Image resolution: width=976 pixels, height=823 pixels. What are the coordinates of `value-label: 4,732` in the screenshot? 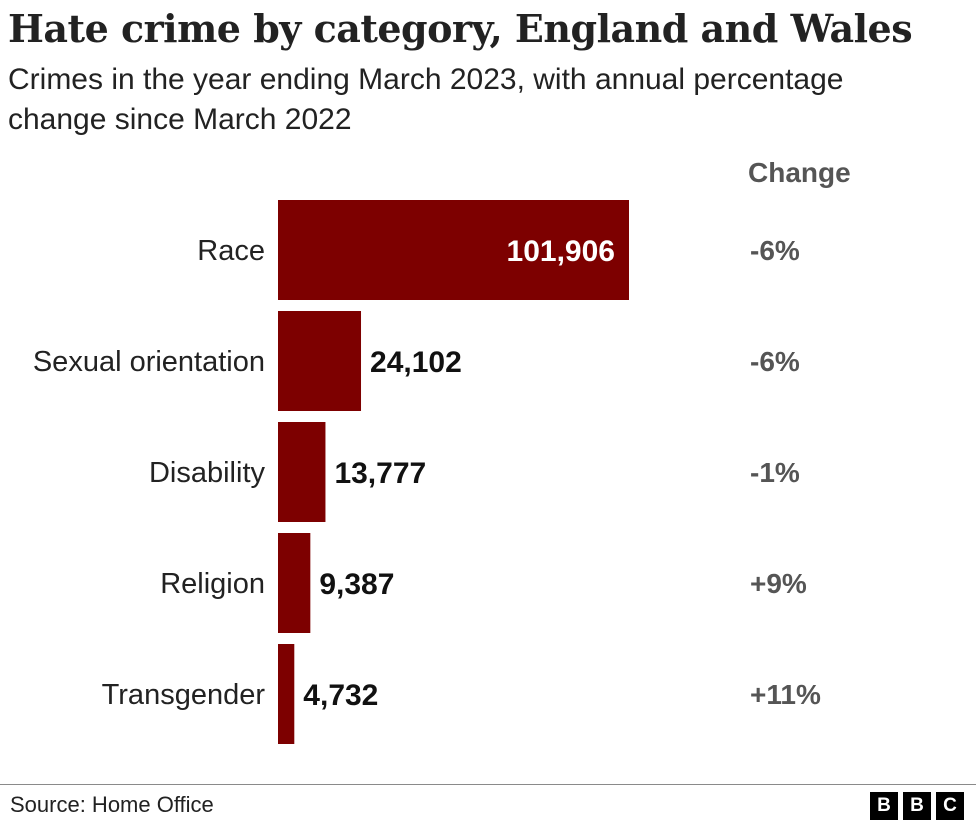 It's located at (340, 695).